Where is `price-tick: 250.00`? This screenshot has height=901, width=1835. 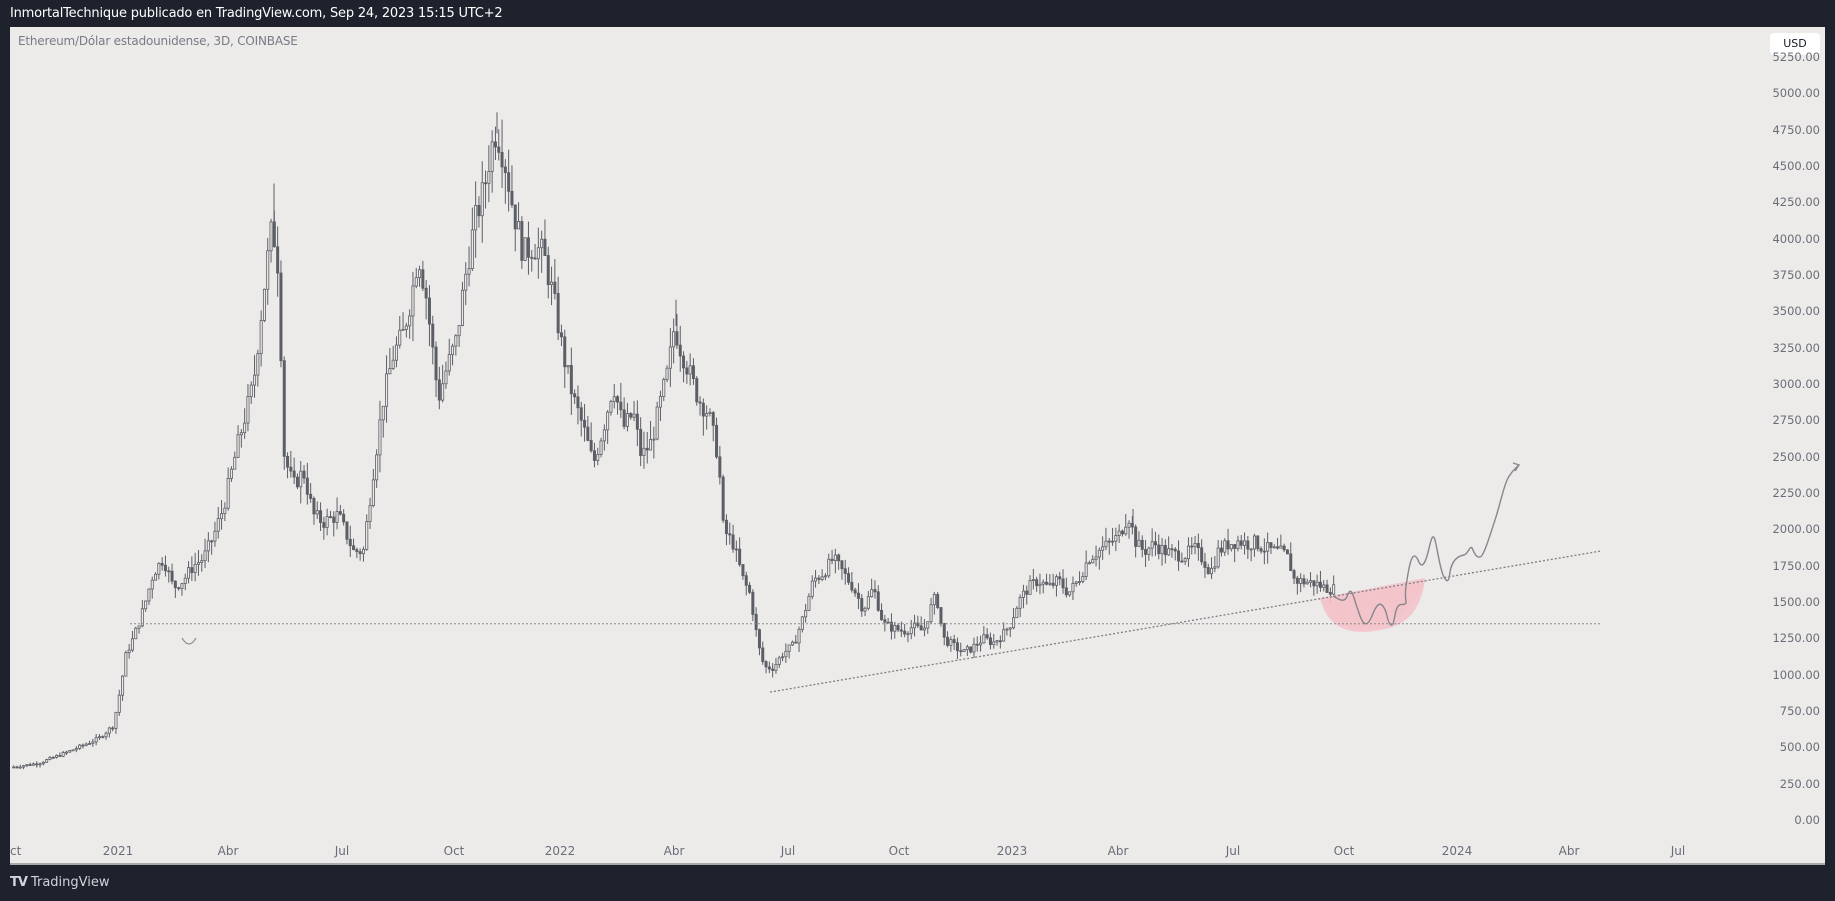
price-tick: 250.00 is located at coordinates (1799, 783).